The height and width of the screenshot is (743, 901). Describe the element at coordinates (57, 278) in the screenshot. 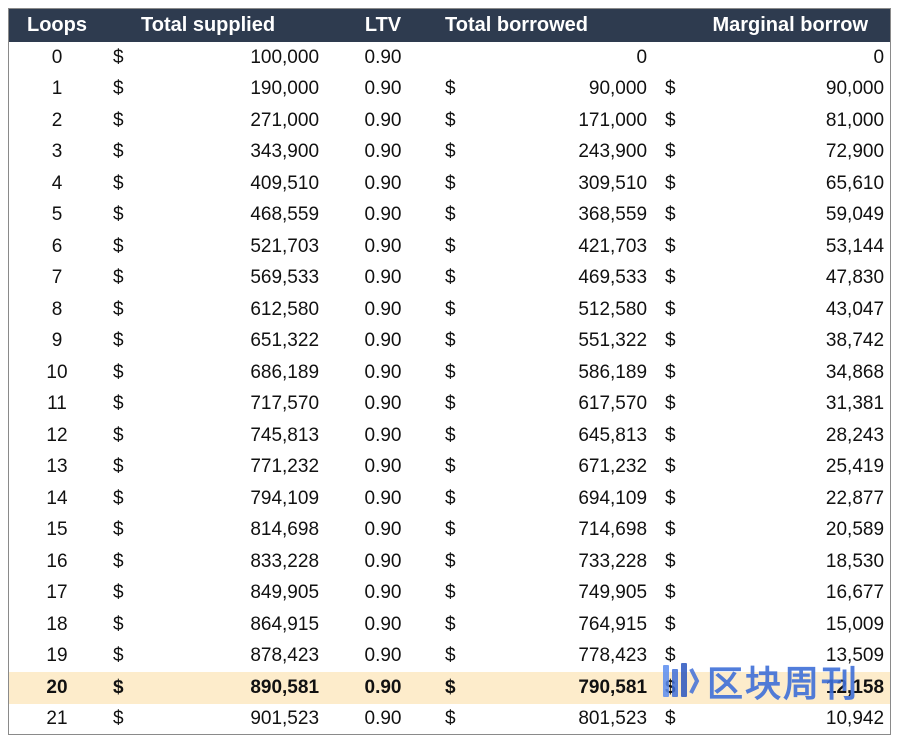

I see `loop-cell: 7` at that location.